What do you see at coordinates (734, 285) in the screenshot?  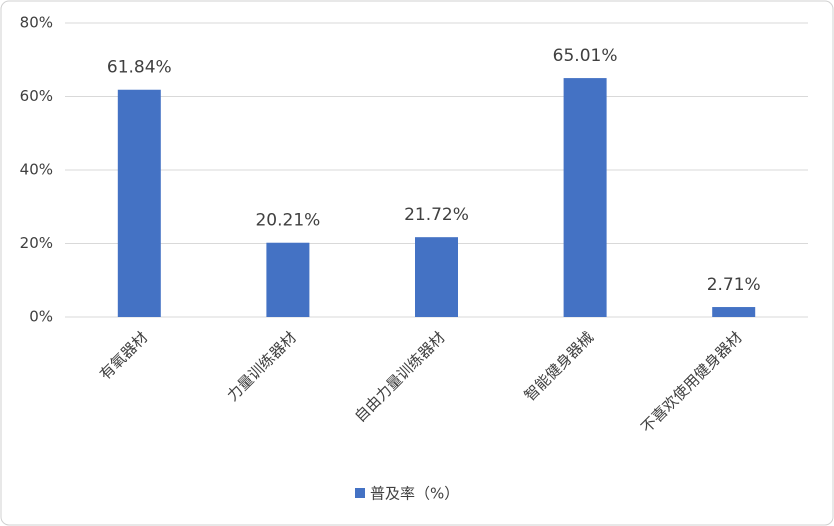 I see `data-label: 2.71%` at bounding box center [734, 285].